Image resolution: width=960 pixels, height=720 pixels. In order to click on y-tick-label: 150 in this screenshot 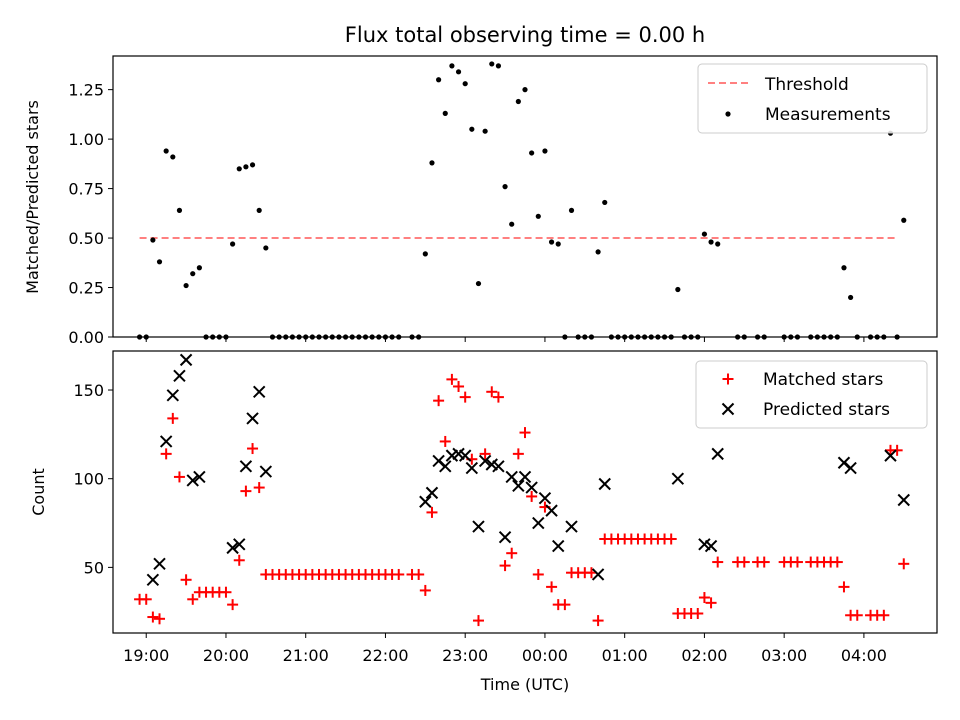, I will do `click(88, 390)`.